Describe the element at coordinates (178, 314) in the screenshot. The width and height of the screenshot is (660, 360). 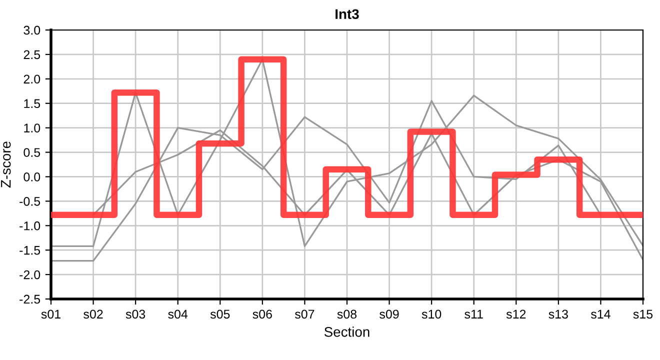
I see `x-tick-label: s04` at that location.